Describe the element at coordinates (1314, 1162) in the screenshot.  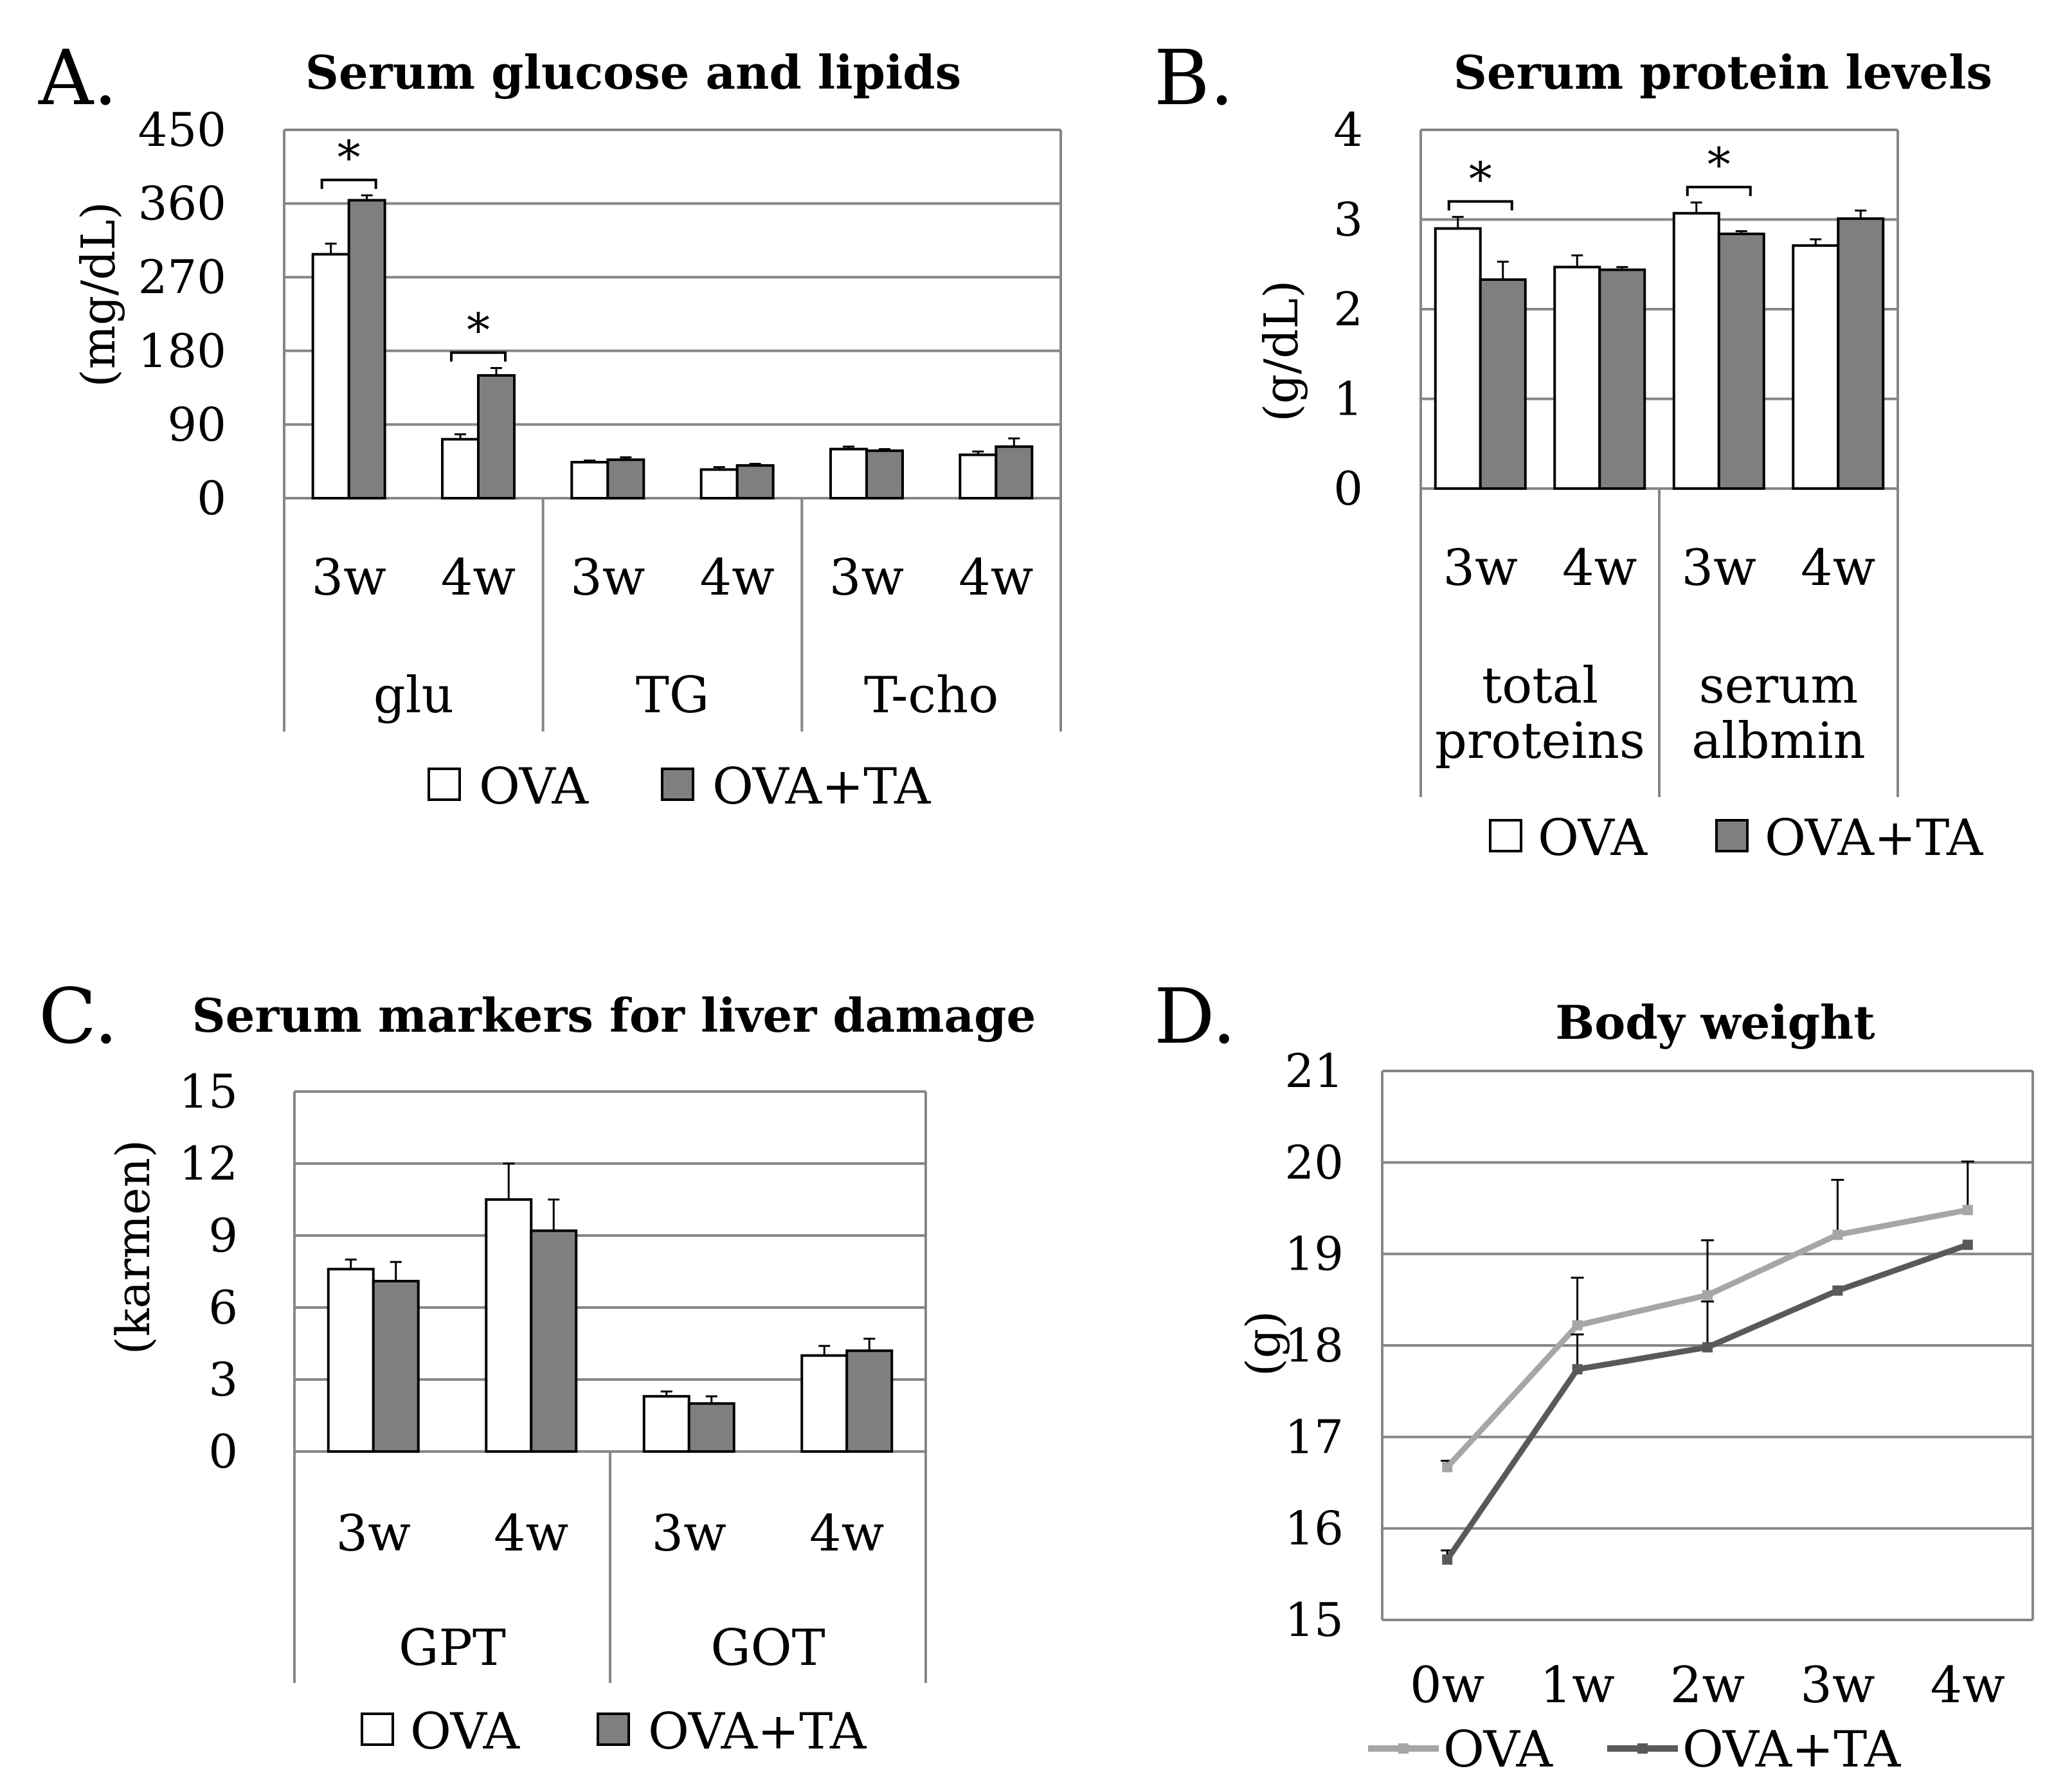
I see `y-tick-label: 20` at that location.